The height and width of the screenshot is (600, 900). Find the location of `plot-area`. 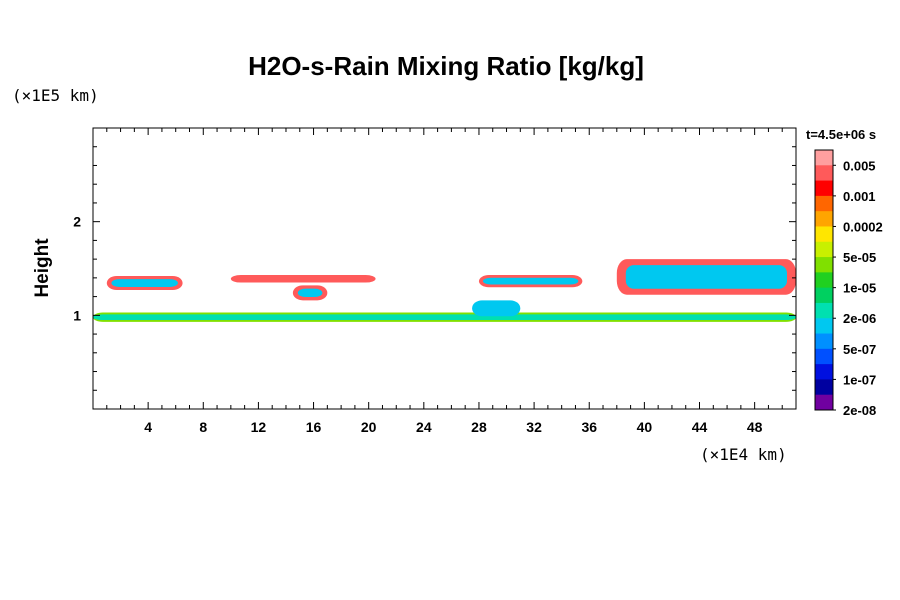

plot-area is located at coordinates (444, 290).